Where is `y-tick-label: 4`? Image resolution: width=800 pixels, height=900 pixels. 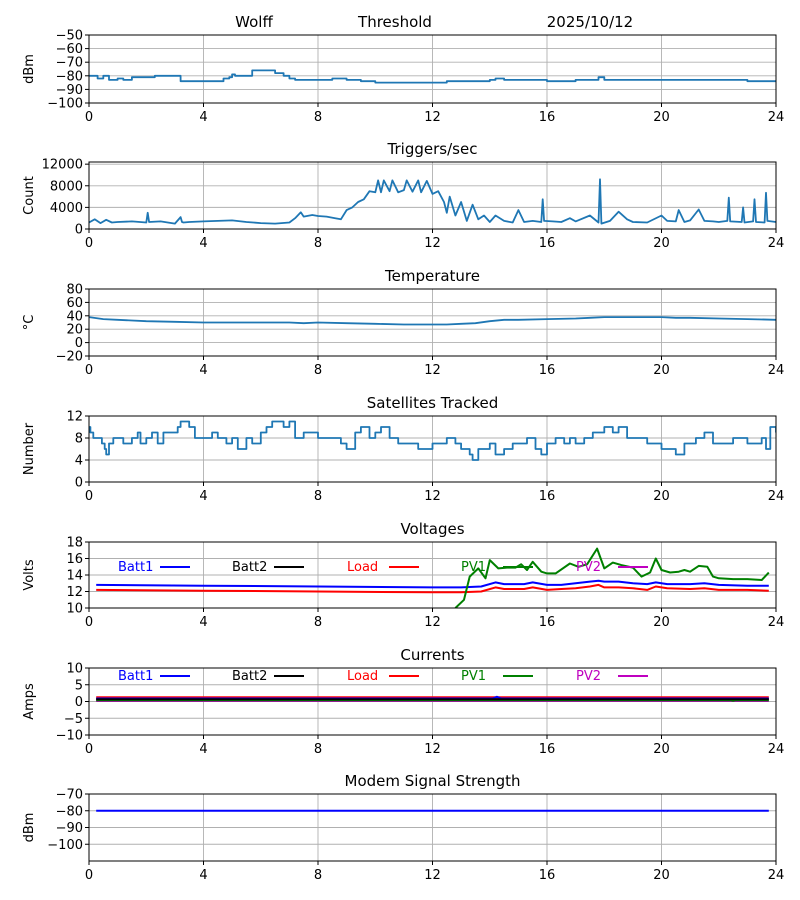 y-tick-label: 4 is located at coordinates (79, 461).